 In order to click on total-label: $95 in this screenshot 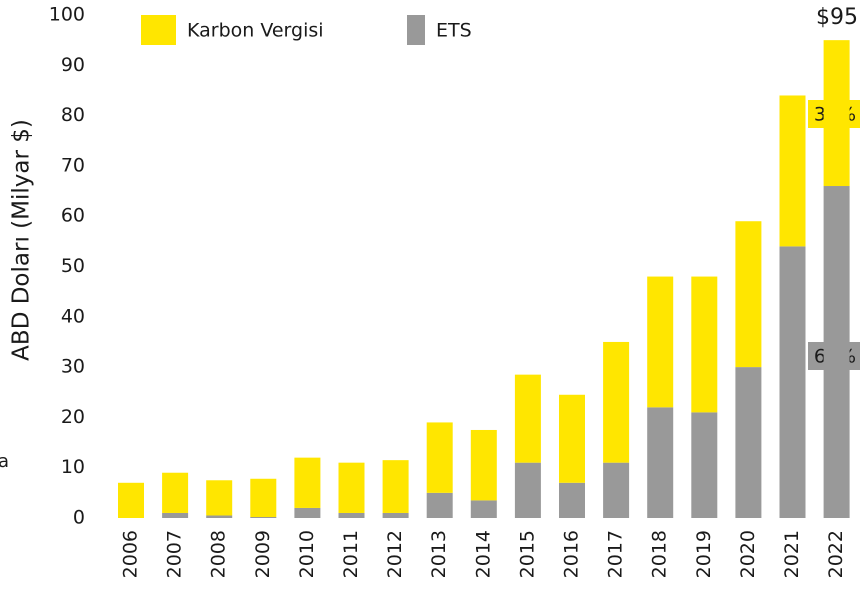, I will do `click(837, 17)`.